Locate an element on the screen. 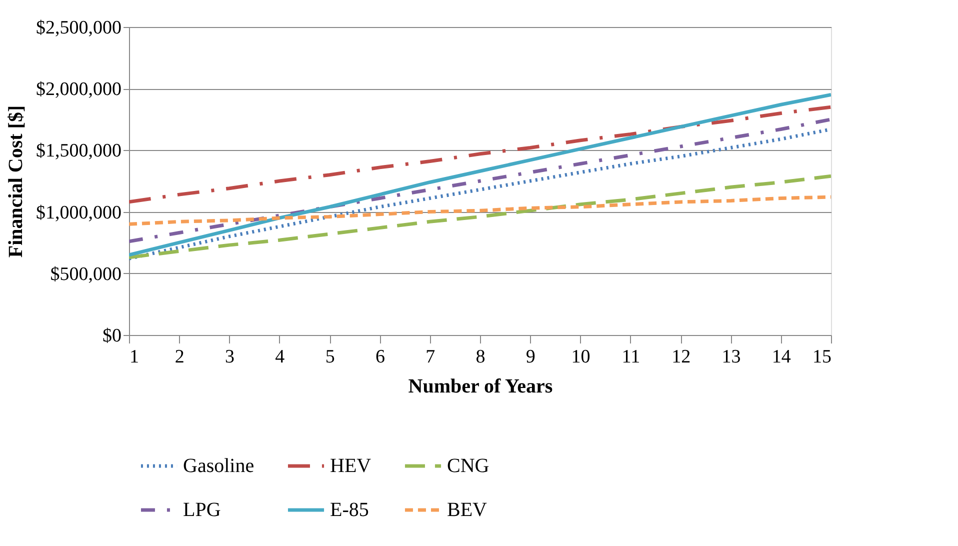 The image size is (958, 546). x-tick-label: 14 is located at coordinates (782, 357).